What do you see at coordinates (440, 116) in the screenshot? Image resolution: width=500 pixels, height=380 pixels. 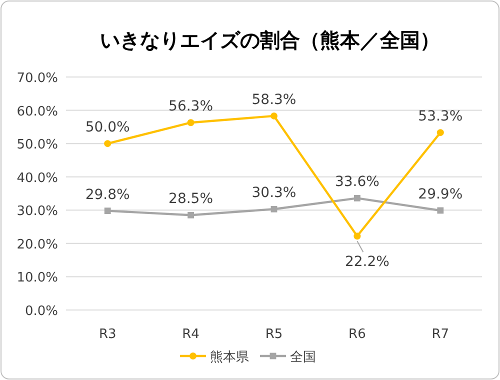 I see `data-label: 53.3%` at bounding box center [440, 116].